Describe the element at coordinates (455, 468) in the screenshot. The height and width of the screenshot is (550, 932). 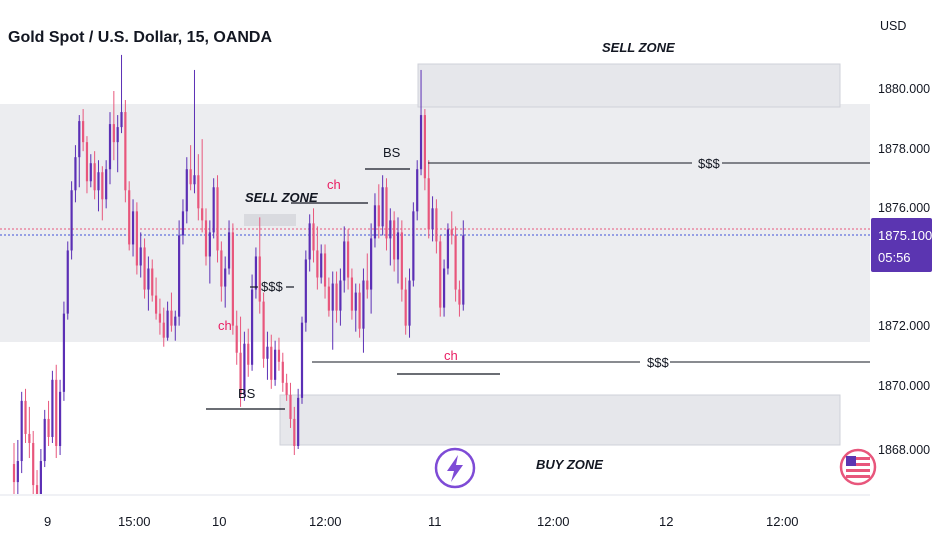
I see `lightning-icon` at that location.